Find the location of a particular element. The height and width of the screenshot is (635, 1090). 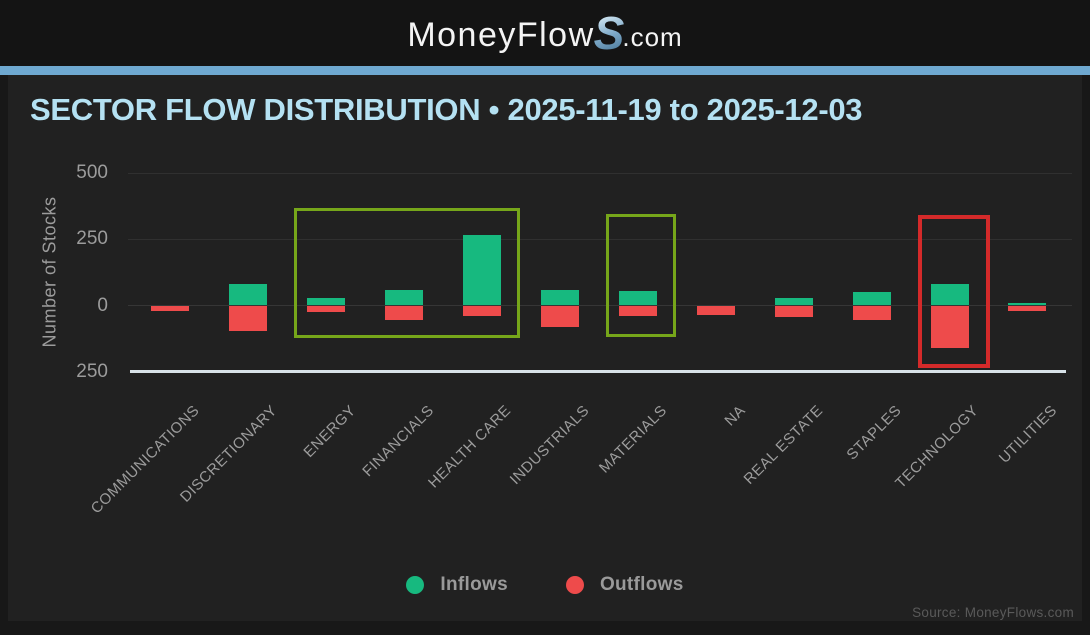

highlight-box-materials is located at coordinates (640, 275).